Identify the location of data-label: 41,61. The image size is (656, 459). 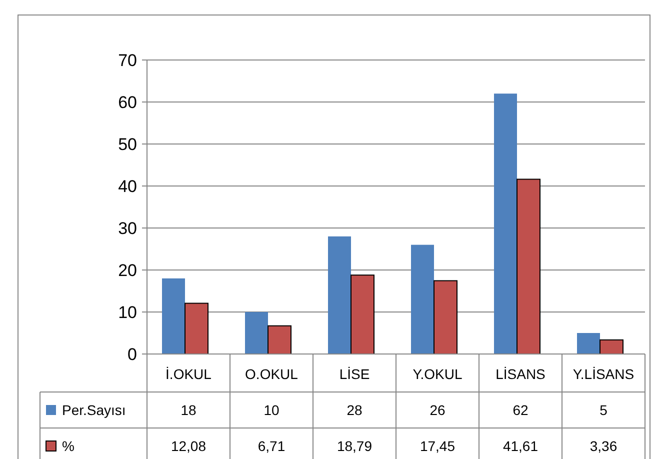
(520, 446).